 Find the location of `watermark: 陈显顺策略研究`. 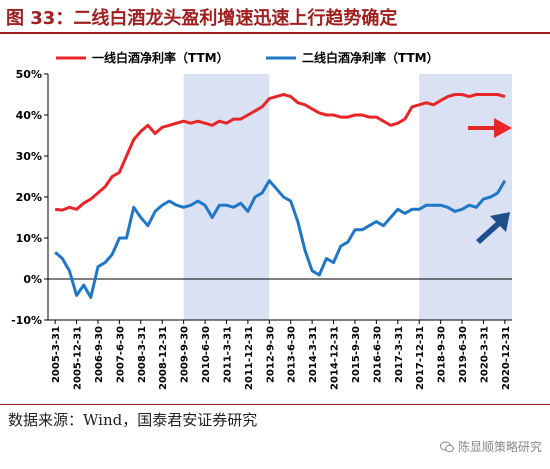

watermark: 陈显顺策略研究 is located at coordinates (490, 446).